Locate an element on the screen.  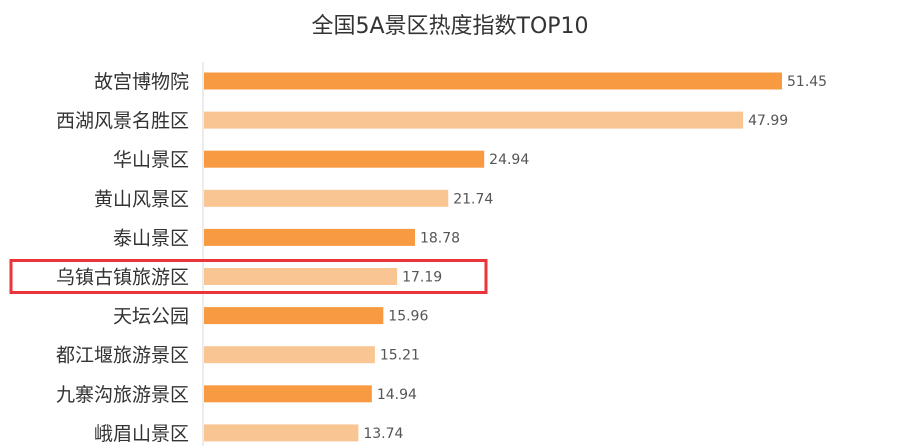
data-label: 18.78 is located at coordinates (440, 238).